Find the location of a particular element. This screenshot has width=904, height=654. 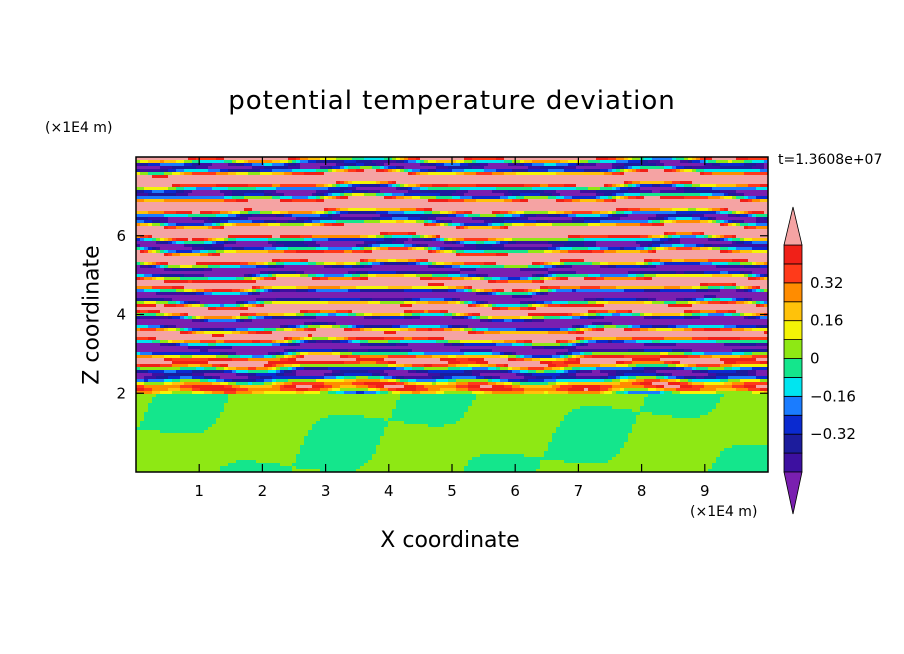

x-tick-label: 7 is located at coordinates (579, 491).